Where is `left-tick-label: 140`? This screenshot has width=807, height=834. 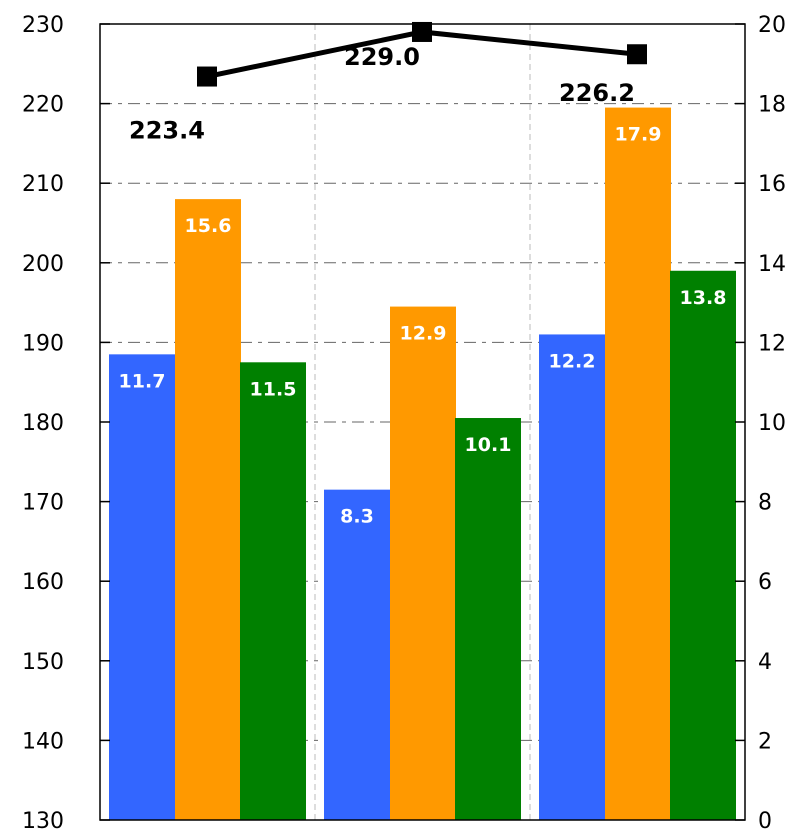 left-tick-label: 140 is located at coordinates (43, 741).